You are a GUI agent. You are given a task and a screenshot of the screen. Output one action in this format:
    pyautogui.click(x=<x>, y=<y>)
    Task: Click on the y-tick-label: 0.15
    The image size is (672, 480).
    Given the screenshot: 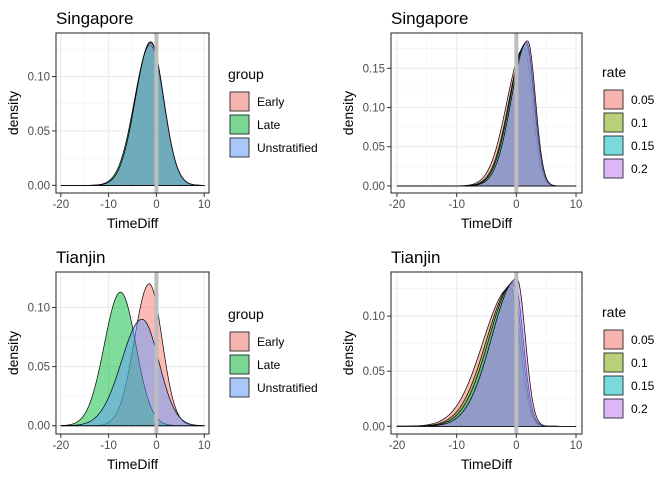 What is the action you would take?
    pyautogui.click(x=374, y=69)
    